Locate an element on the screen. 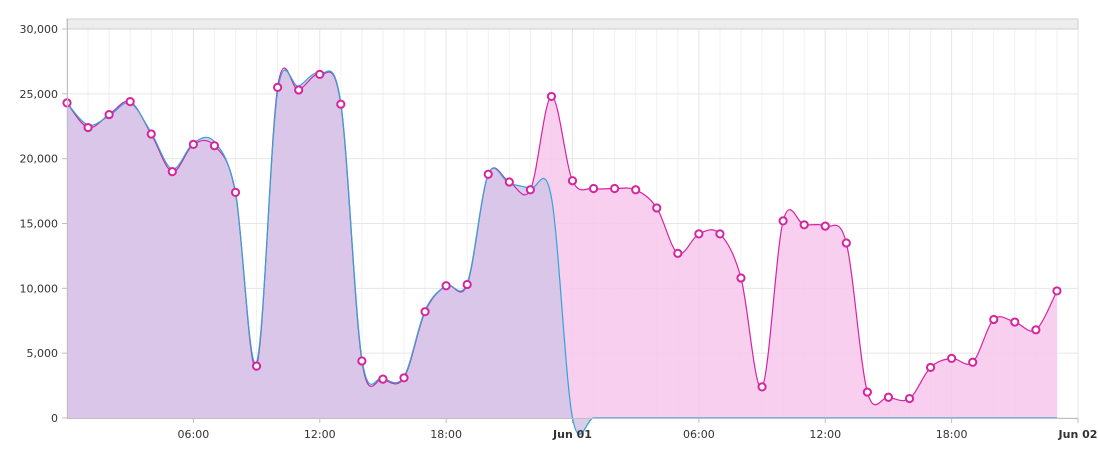  x-tick-label: Jun 02 is located at coordinates (1078, 434).